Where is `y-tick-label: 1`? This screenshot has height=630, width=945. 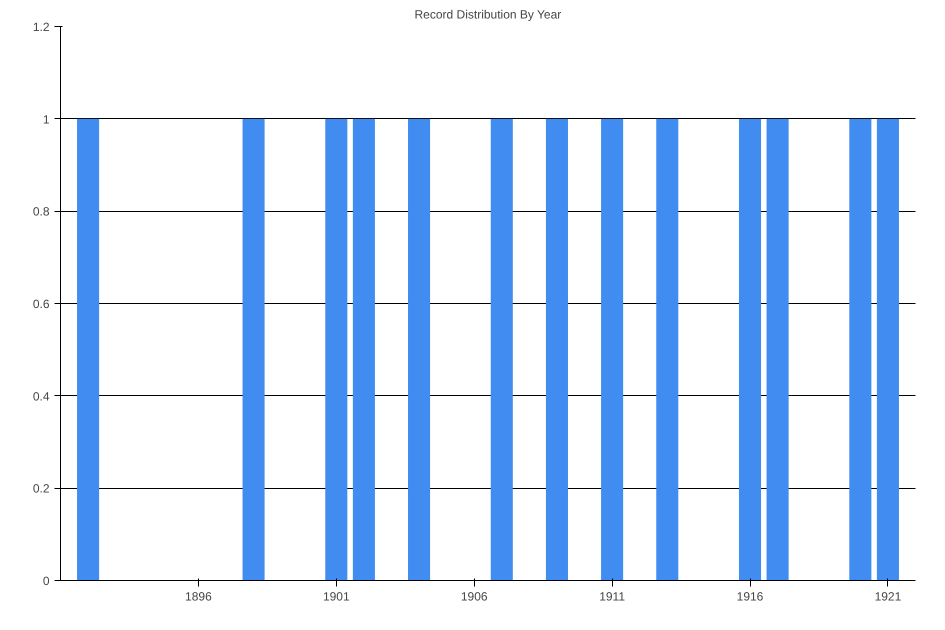
y-tick-label: 1 is located at coordinates (46, 119).